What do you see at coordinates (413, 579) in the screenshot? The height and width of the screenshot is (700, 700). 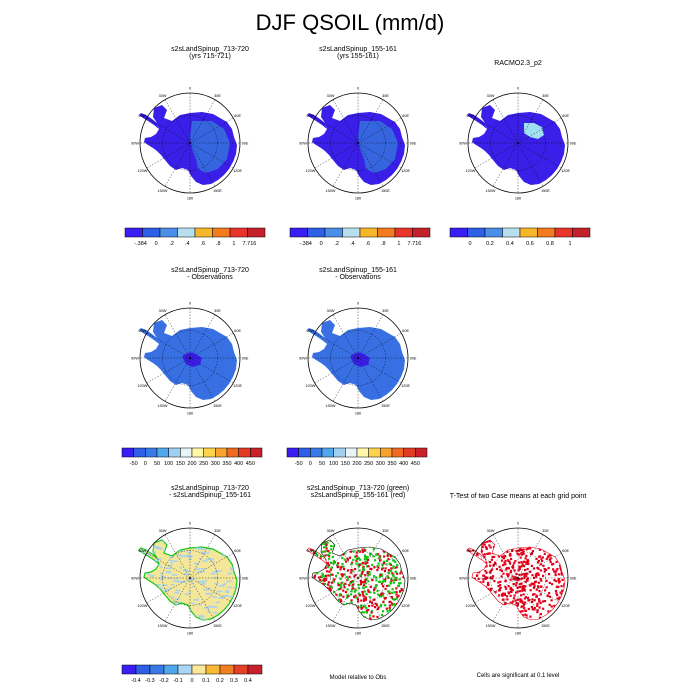 I see `lon-label-right: 90E` at bounding box center [413, 579].